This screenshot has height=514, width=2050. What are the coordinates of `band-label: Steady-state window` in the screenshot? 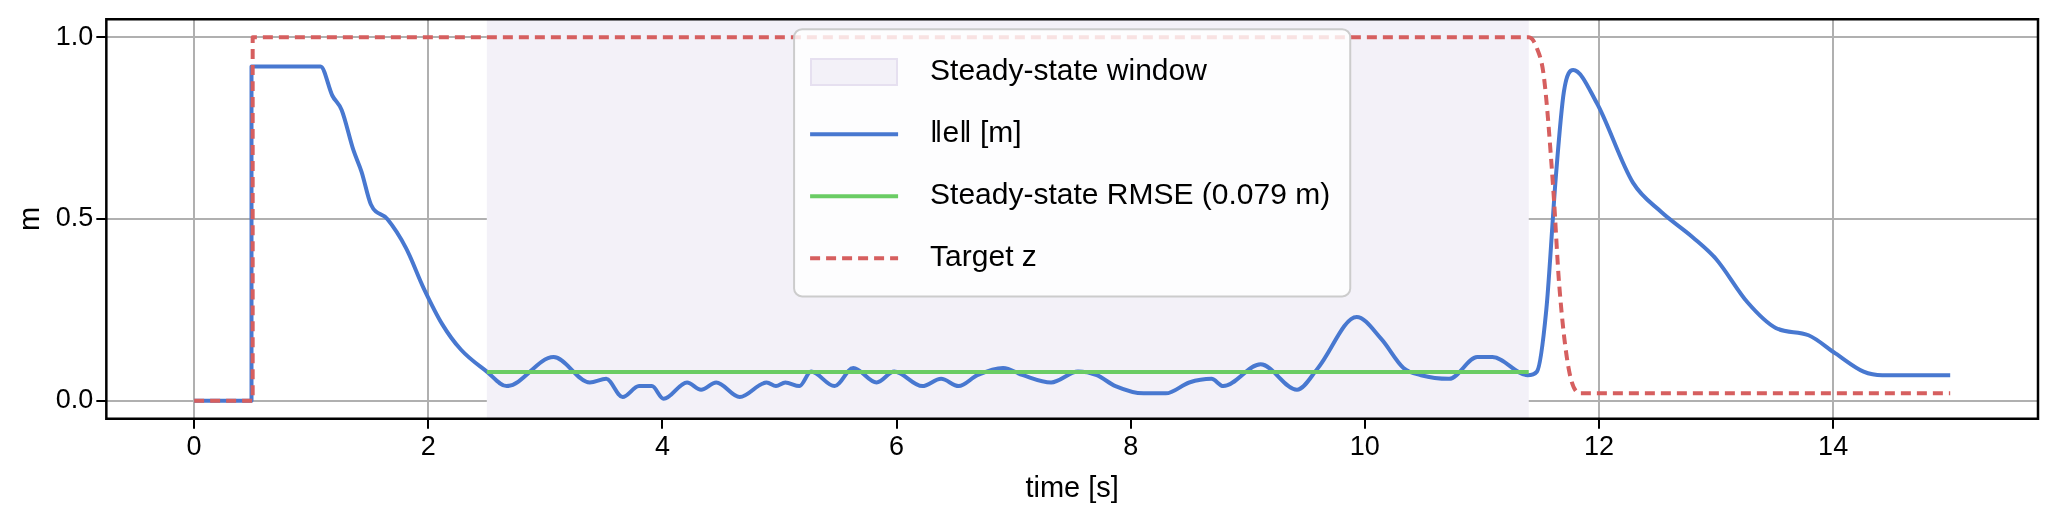 It's located at (1069, 70).